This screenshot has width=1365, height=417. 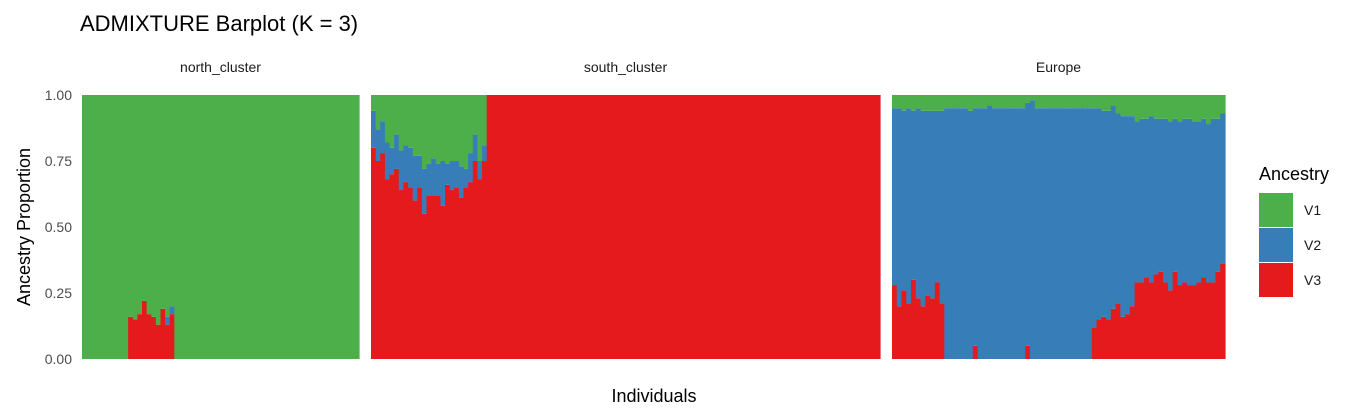 I want to click on bar-Europe-11-V1, so click(x=942, y=103).